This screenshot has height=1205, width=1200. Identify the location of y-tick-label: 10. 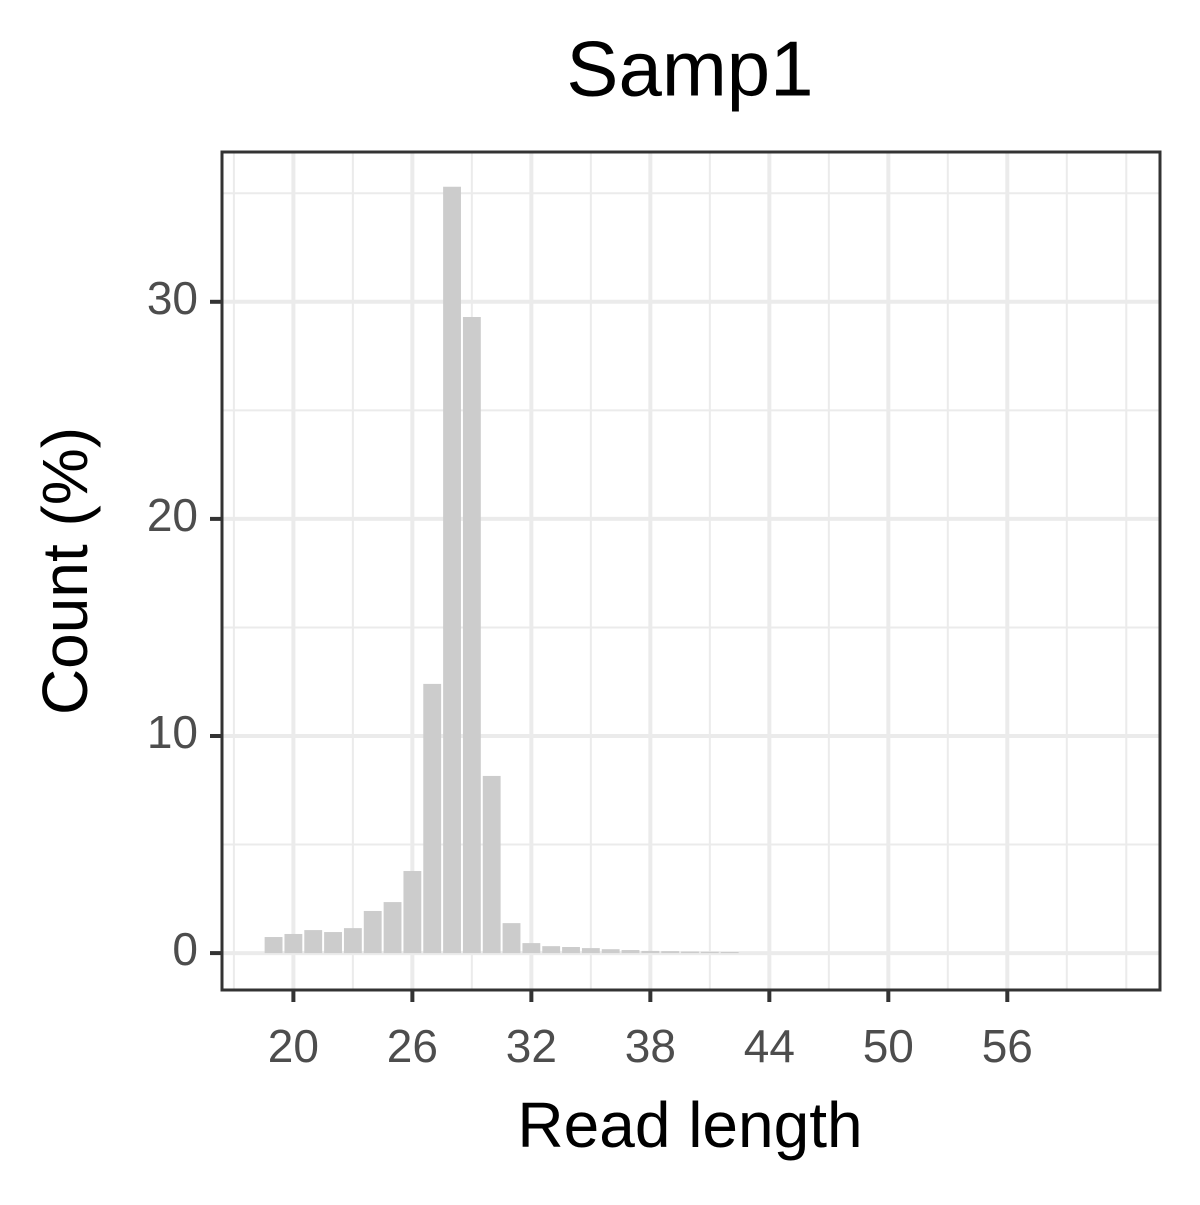
(172, 732).